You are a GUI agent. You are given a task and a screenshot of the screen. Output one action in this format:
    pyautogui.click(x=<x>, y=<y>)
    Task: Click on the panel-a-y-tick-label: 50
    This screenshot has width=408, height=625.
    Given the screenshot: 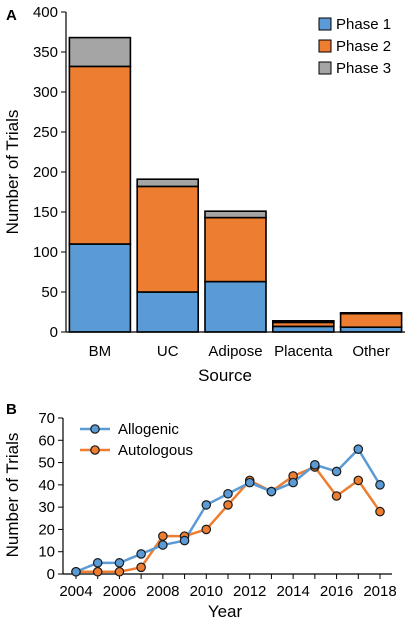 What is the action you would take?
    pyautogui.click(x=49, y=292)
    